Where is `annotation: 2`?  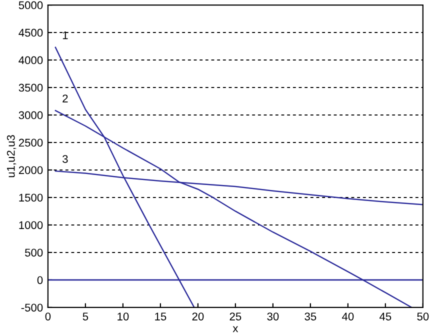
annotation: 2 is located at coordinates (65, 98).